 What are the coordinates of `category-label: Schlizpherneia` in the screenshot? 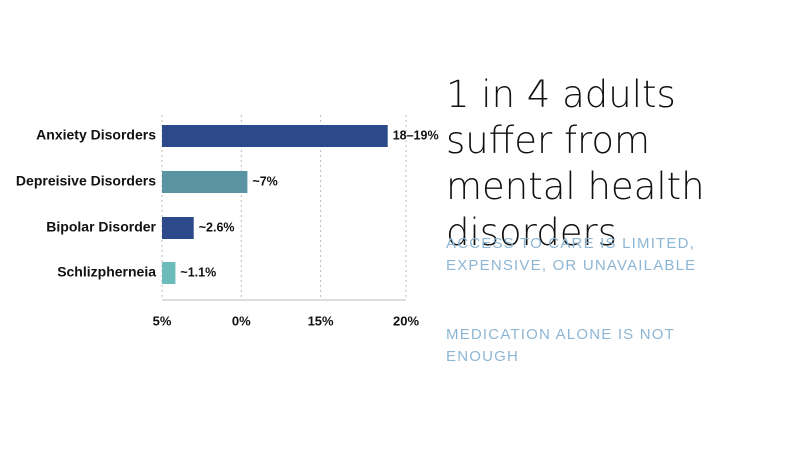 It's located at (106, 272).